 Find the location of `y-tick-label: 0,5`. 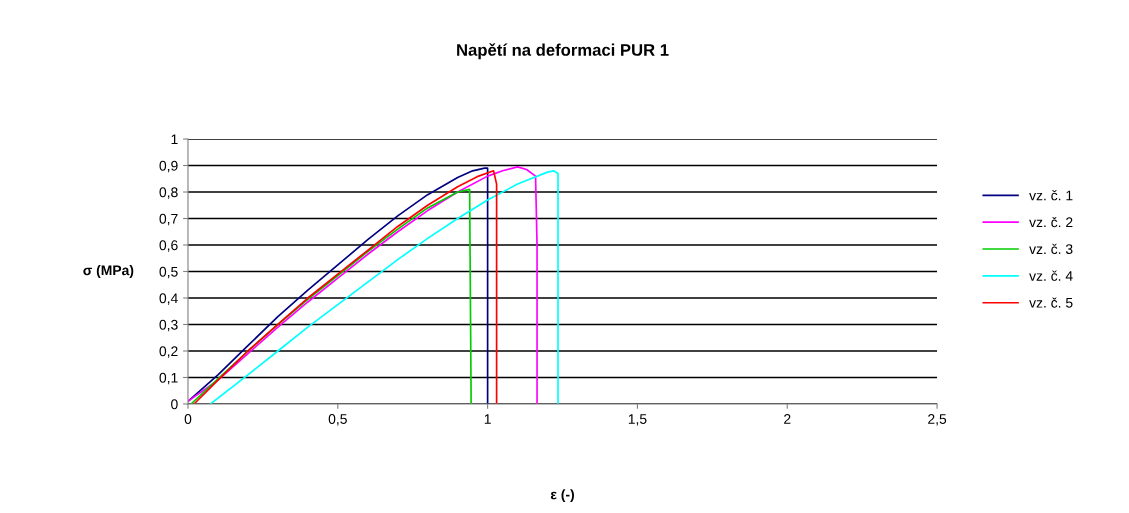

y-tick-label: 0,5 is located at coordinates (168, 272).